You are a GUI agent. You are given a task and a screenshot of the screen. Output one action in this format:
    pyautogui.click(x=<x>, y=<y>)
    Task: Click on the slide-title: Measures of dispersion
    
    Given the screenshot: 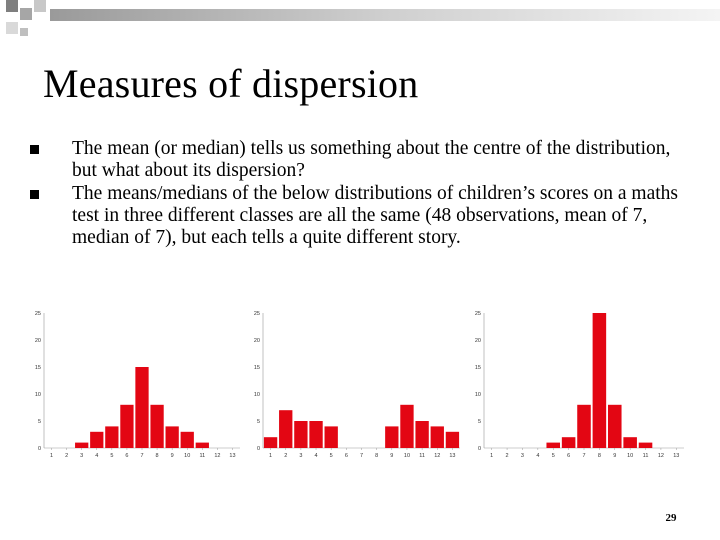 What is the action you would take?
    pyautogui.click(x=231, y=83)
    